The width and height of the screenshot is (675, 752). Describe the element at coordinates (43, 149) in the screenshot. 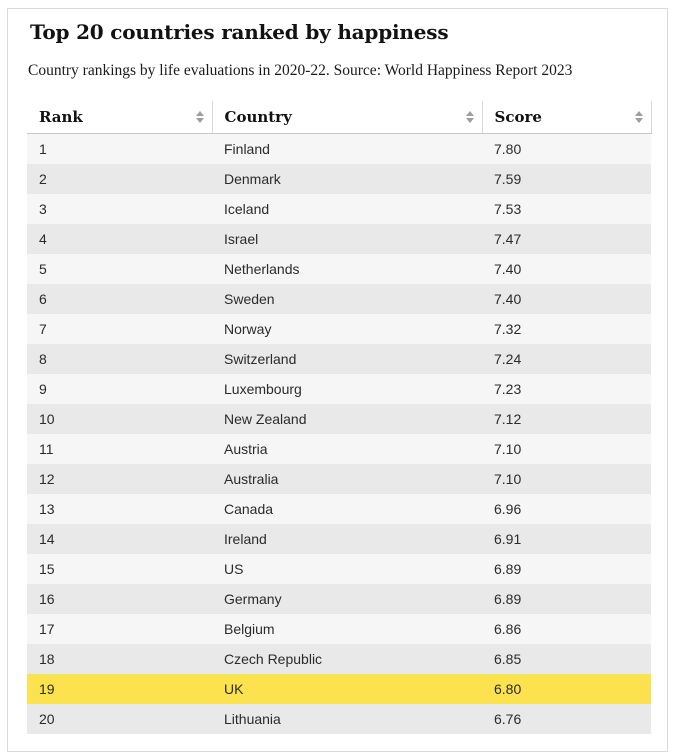

I see `rank-cell: 1` at that location.